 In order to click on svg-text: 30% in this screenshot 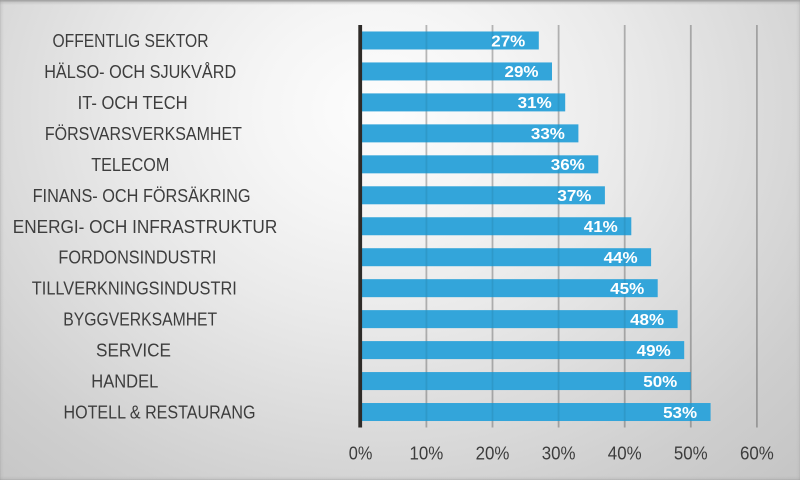, I will do `click(559, 453)`.